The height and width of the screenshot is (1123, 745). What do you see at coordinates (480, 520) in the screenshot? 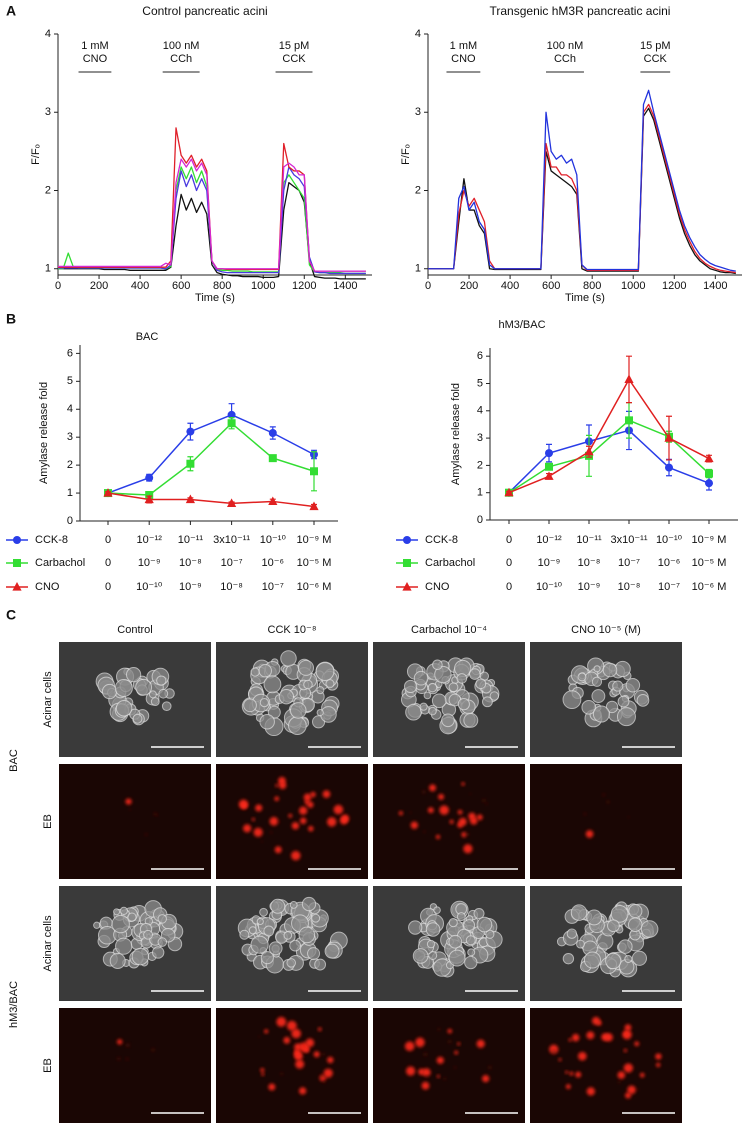
I see `y-tick-label: 0` at bounding box center [480, 520].